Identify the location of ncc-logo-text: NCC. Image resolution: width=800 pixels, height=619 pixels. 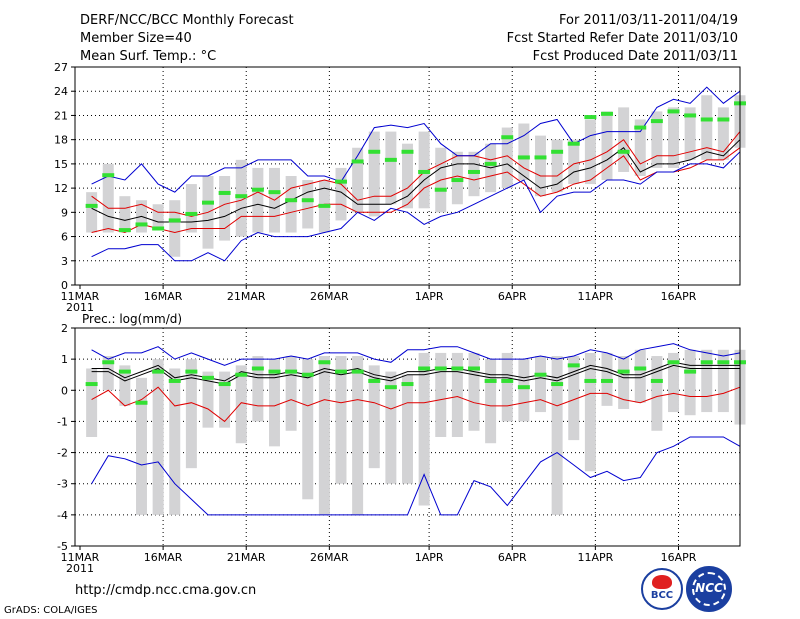
(709, 588).